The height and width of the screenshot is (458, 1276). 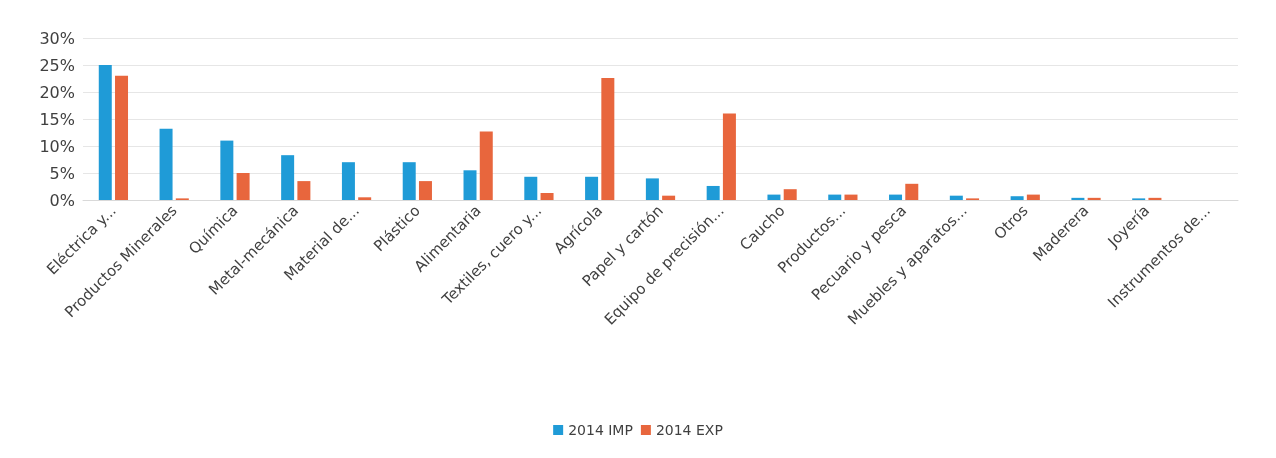 What do you see at coordinates (600, 430) in the screenshot?
I see `legend-label: 2014 IMP` at bounding box center [600, 430].